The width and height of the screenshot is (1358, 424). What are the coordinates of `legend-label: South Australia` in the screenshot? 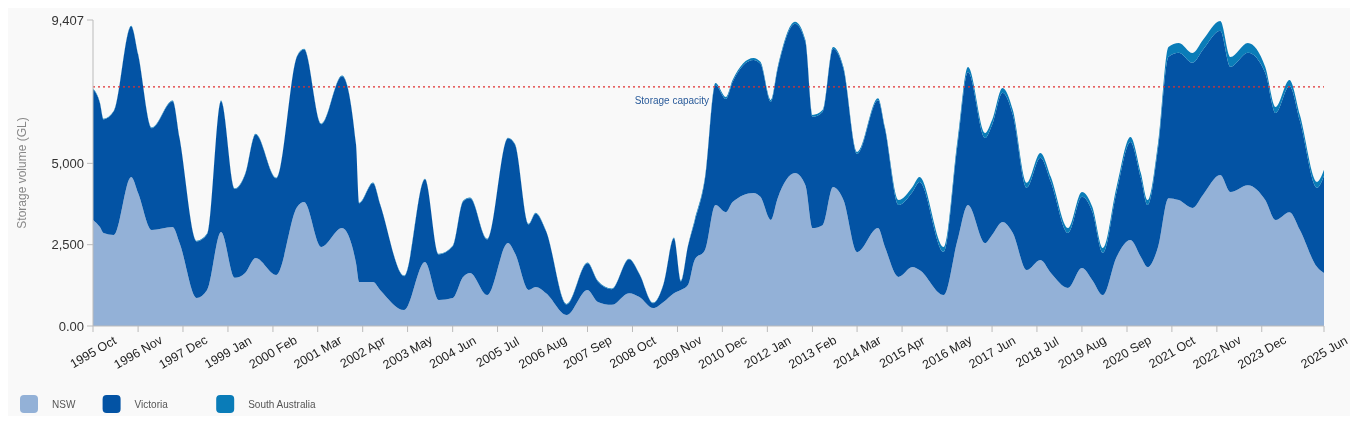 It's located at (282, 404).